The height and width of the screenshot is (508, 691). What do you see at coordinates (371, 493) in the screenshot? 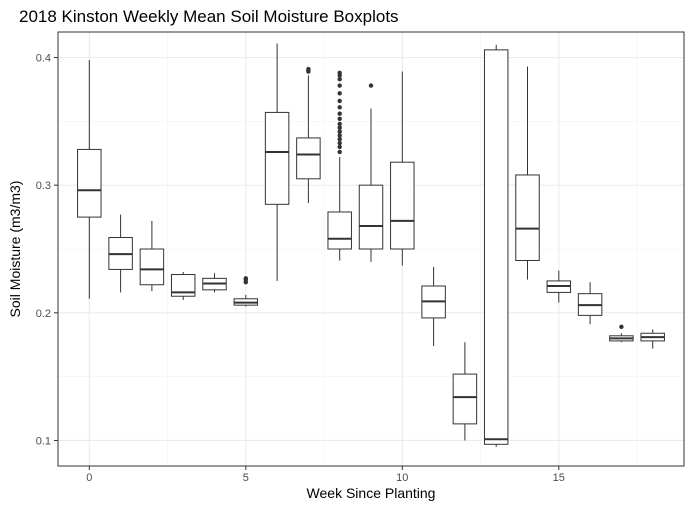
I see `x-axis-title: Week Since Planting` at bounding box center [371, 493].